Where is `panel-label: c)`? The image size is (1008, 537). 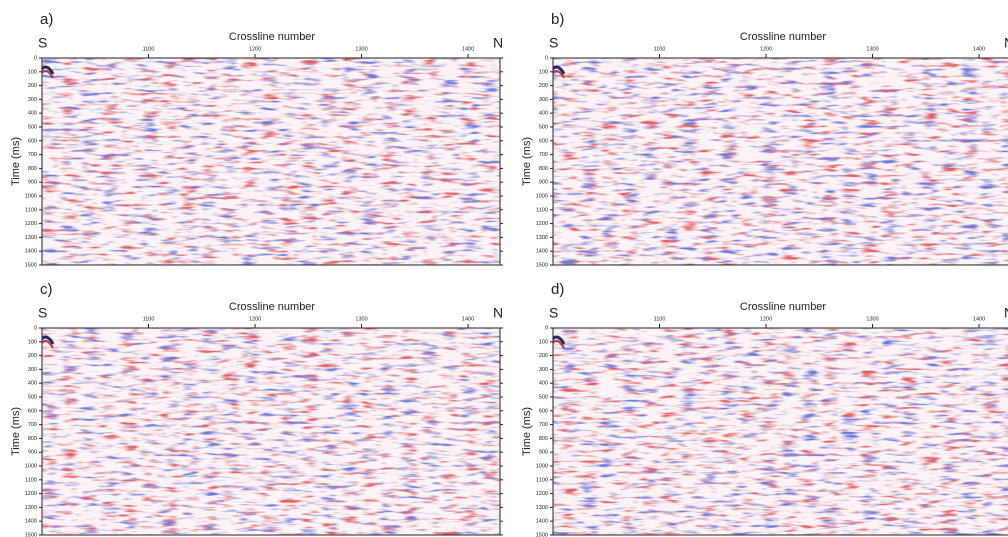
panel-label: c) is located at coordinates (46, 289).